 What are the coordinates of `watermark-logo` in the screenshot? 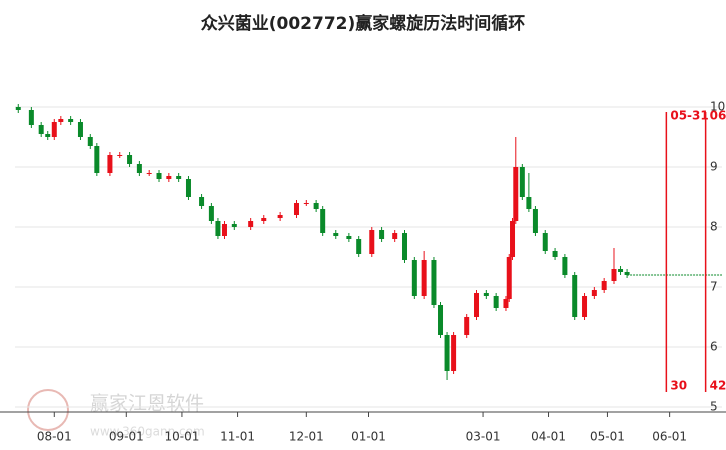 It's located at (48, 410).